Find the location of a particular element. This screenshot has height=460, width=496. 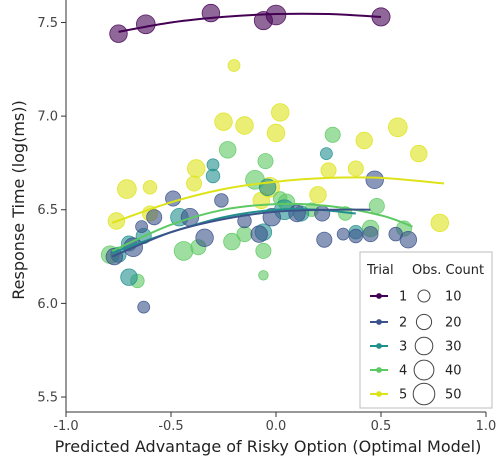

y-tick-label: 7.5 is located at coordinates (47, 23).